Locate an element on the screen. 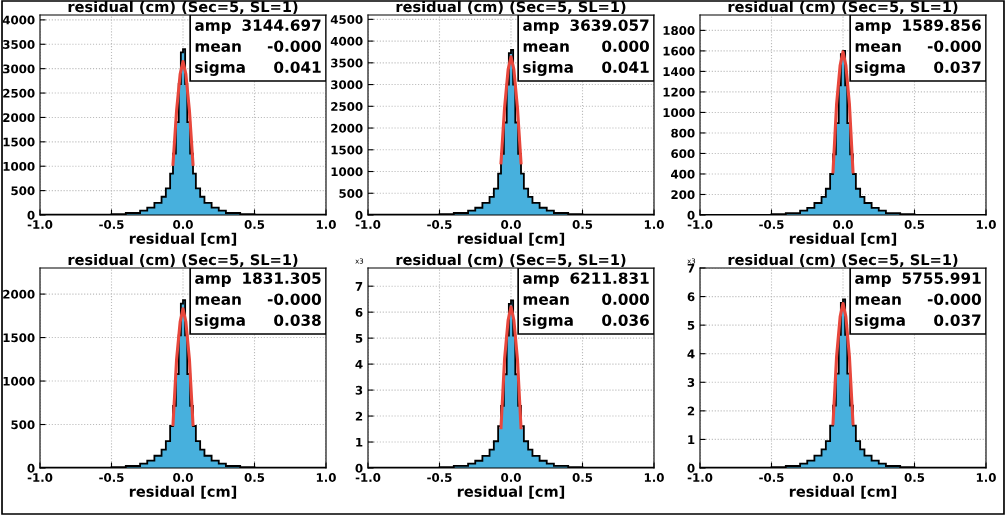  annotation: 1589.856 is located at coordinates (942, 25).